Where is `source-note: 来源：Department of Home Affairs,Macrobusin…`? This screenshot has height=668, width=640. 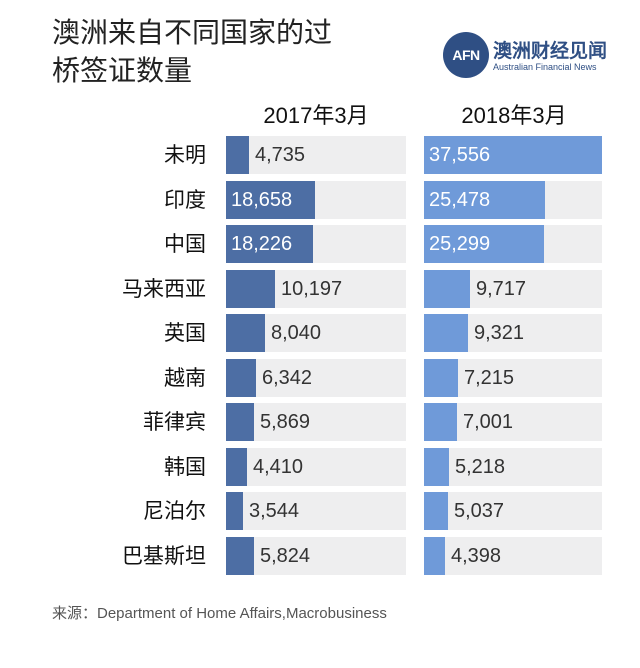
source-note: 来源：Department of Home Affairs,Macrobusin… is located at coordinates (219, 613).